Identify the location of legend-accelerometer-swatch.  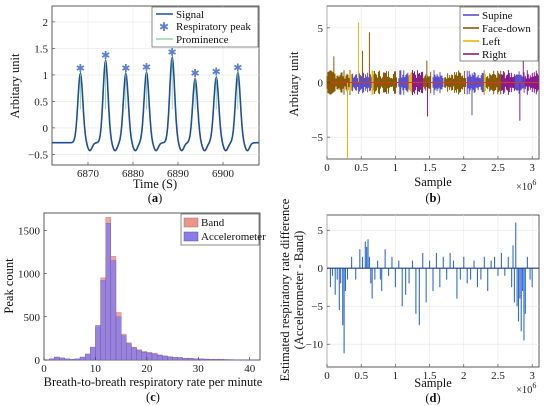
(191, 236).